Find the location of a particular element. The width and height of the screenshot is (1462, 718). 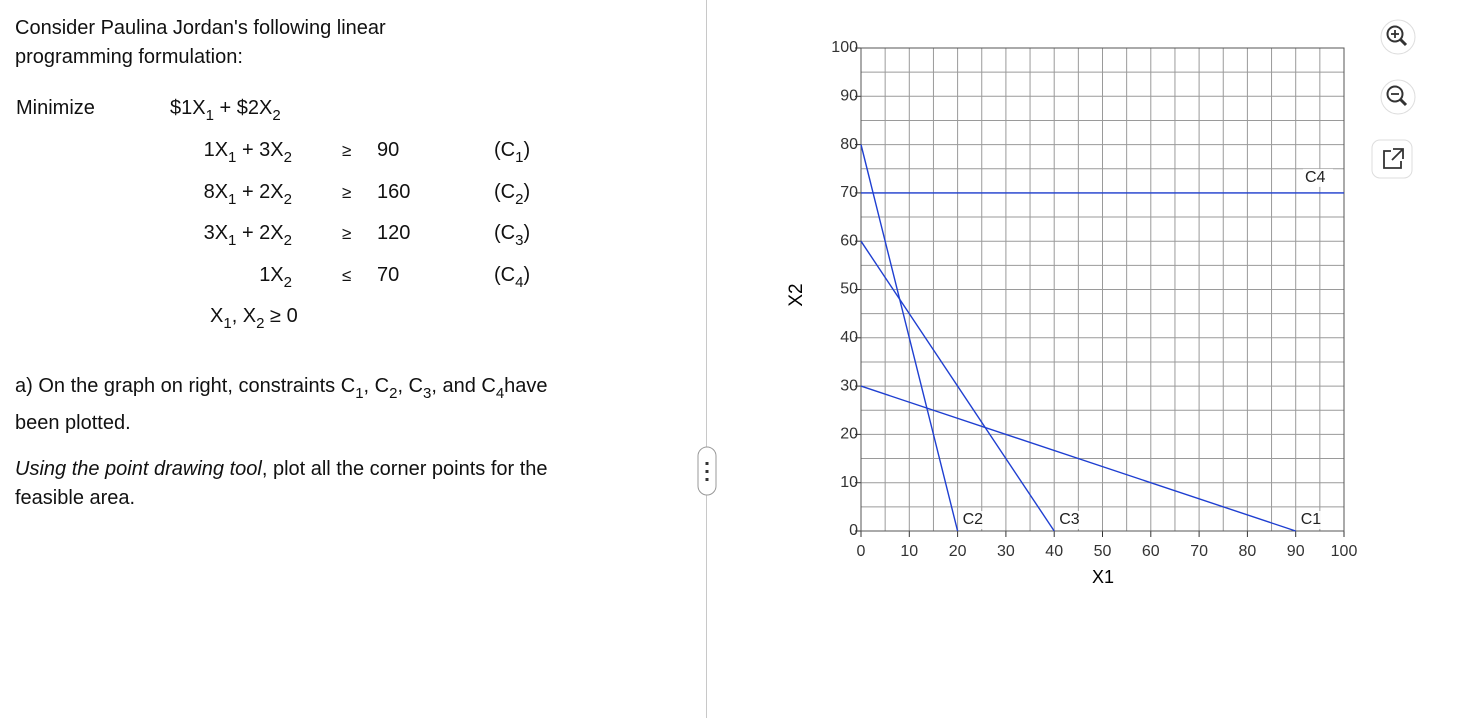

x-tick-label: 60 is located at coordinates (1151, 551).